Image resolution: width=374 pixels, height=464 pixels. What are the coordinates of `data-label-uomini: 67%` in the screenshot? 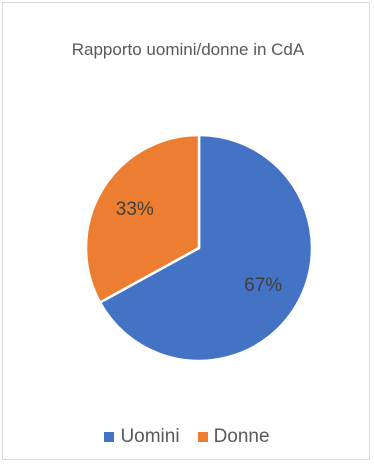 It's located at (263, 285).